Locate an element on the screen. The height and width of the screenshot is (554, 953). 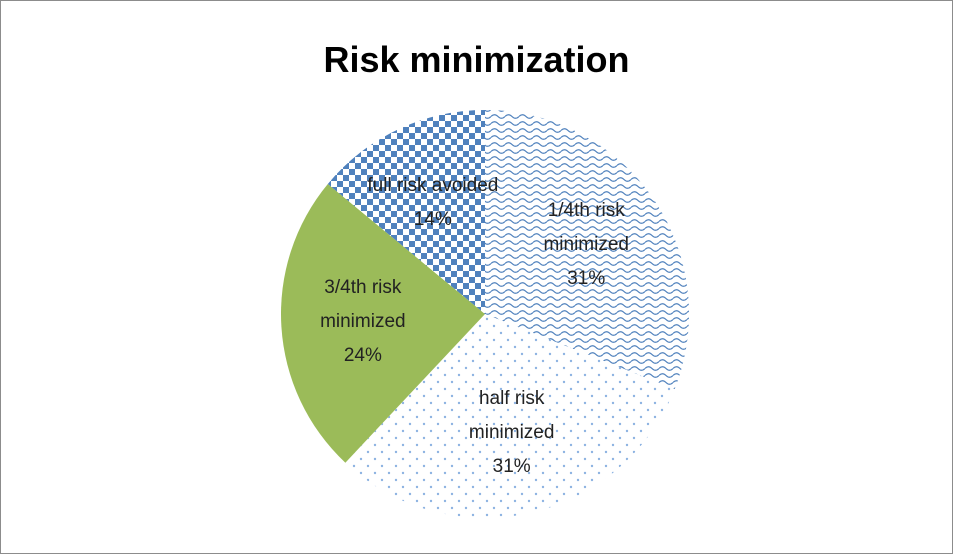
slice-label: full risk avoided 14% is located at coordinates (433, 203).